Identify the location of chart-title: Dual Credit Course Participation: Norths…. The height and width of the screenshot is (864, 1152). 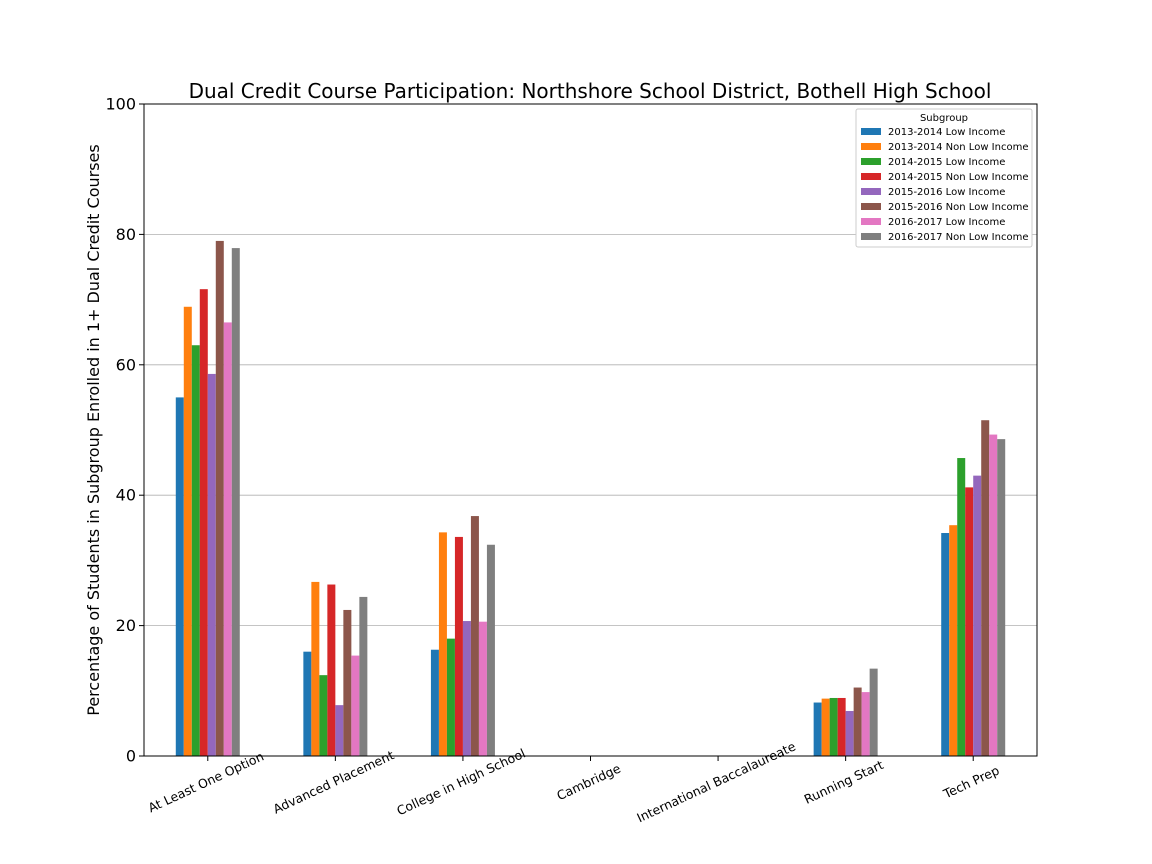
(590, 91).